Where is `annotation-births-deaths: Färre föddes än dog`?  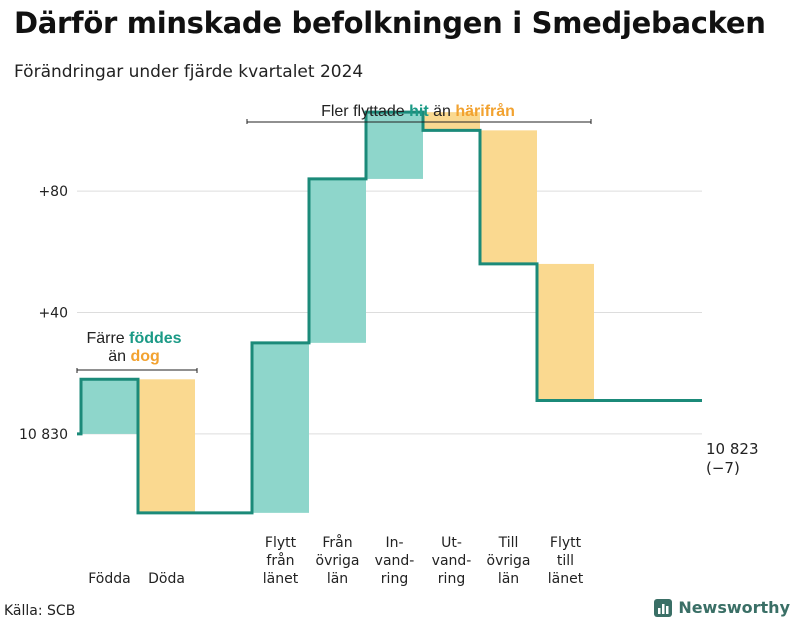 annotation-births-deaths: Färre föddes än dog is located at coordinates (137, 351).